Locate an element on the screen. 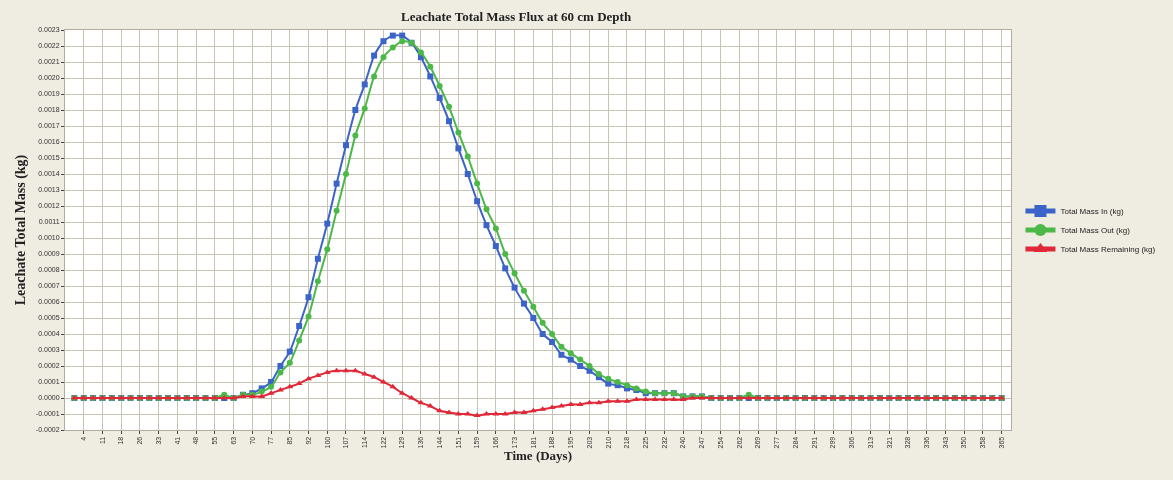 The width and height of the screenshot is (1173, 480). legend-label: Total Mass Out (kg) is located at coordinates (1095, 231).